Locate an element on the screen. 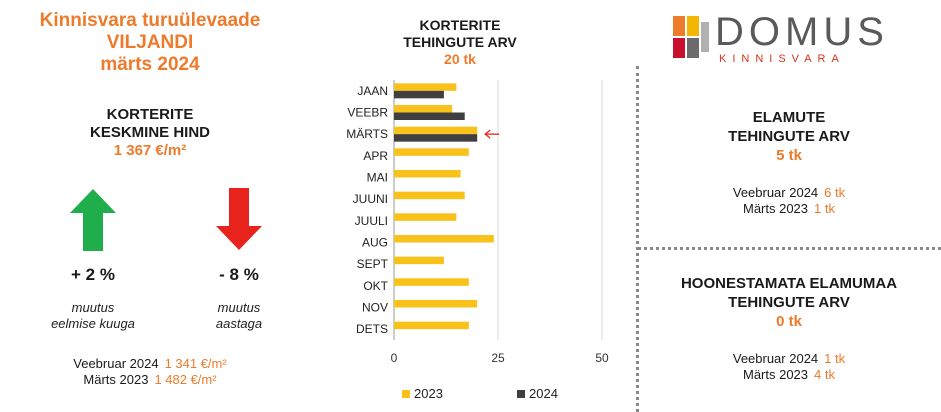  category-label: MAI is located at coordinates (377, 178).